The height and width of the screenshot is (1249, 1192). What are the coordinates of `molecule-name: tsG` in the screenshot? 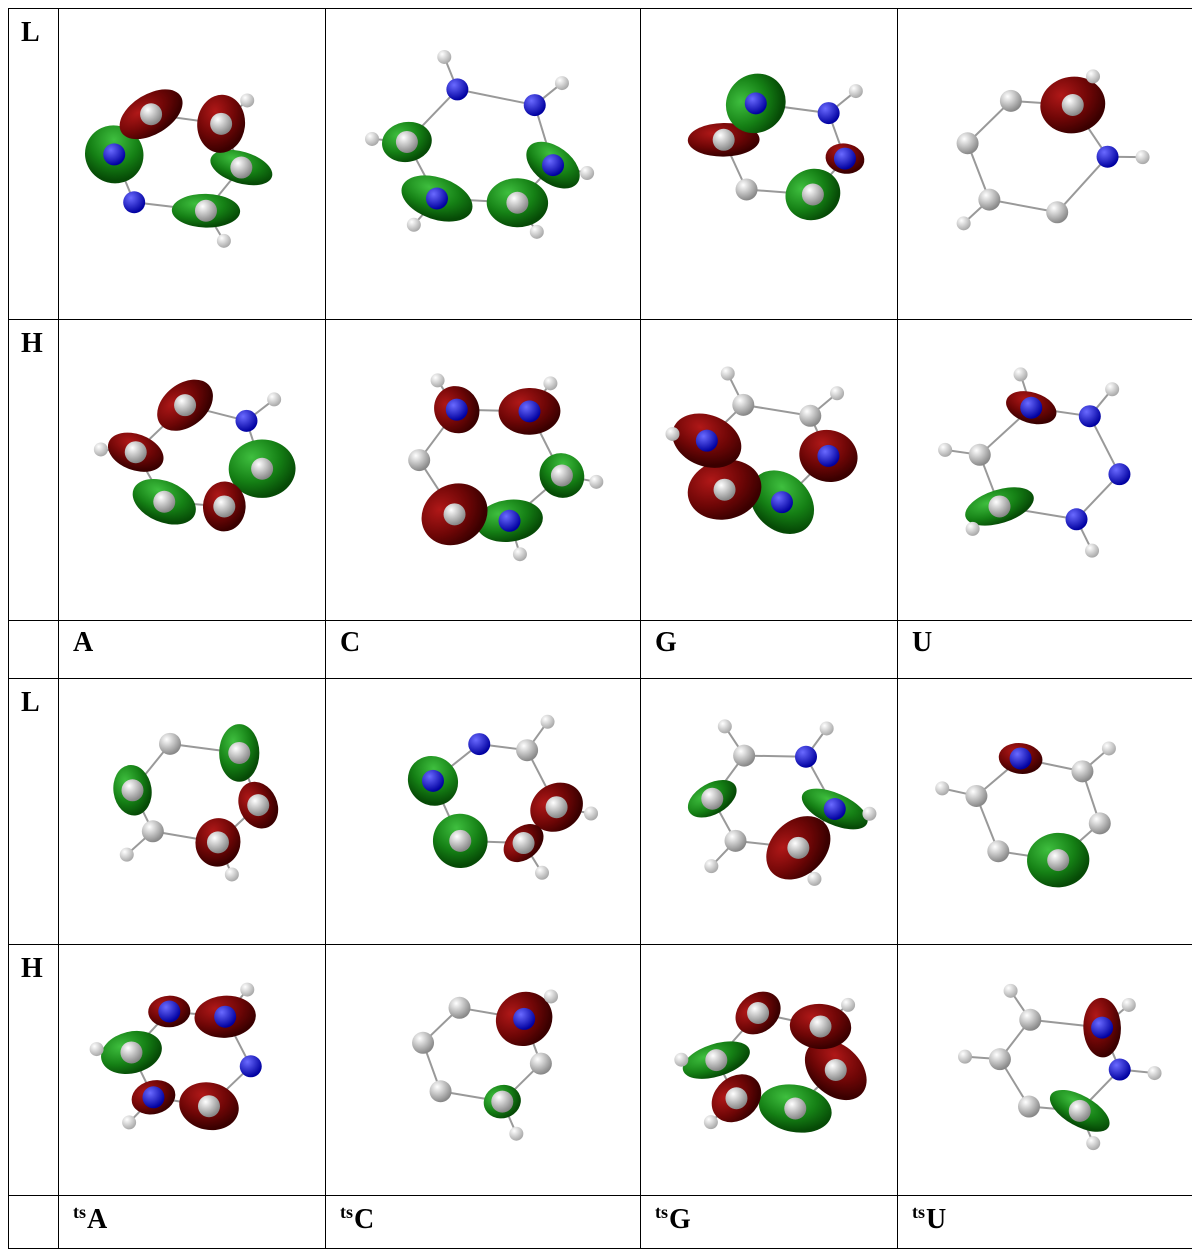 It's located at (769, 1222).